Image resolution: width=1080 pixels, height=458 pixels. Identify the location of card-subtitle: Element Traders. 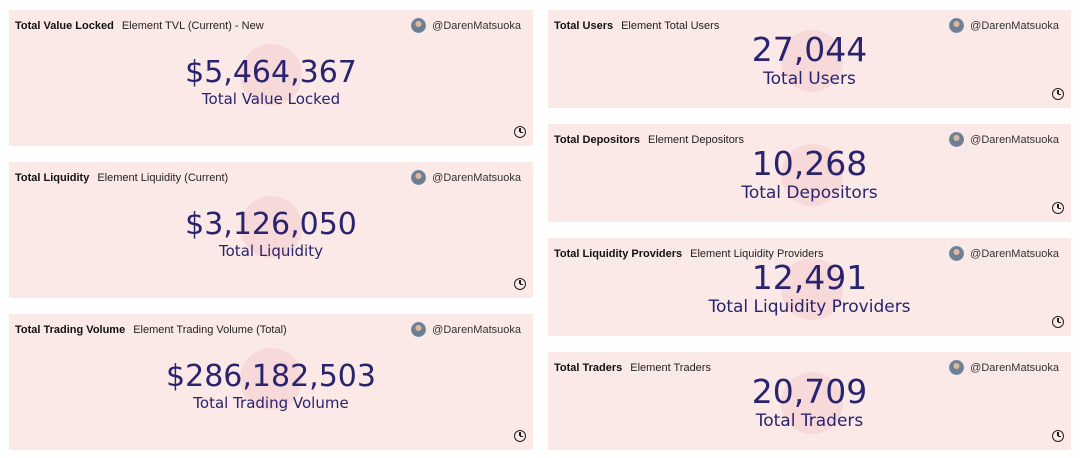
(670, 368).